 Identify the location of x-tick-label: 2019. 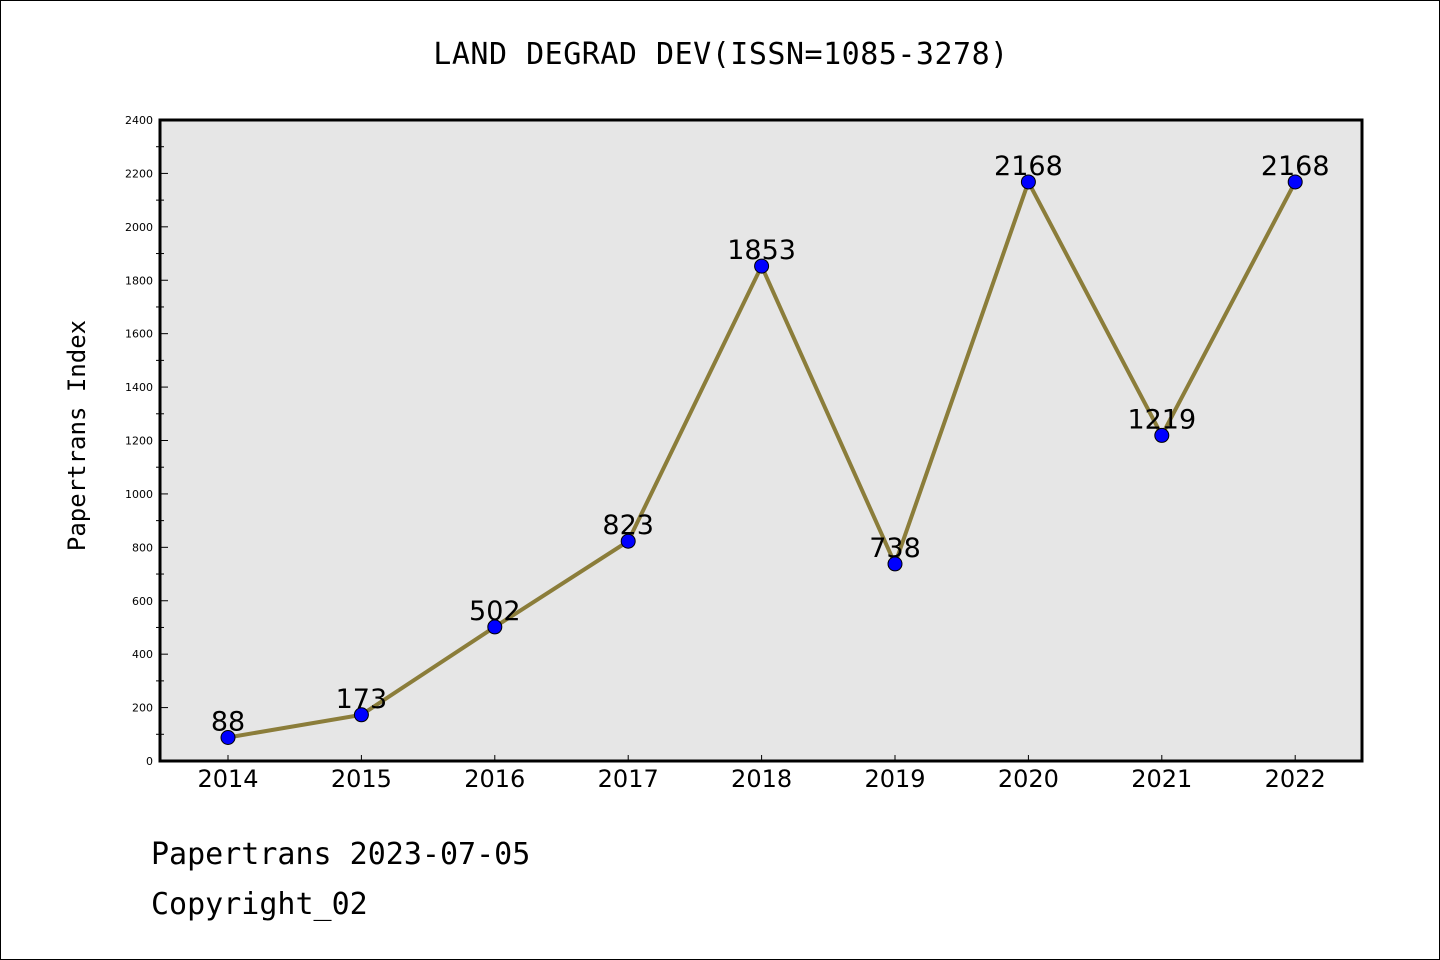
(894, 779).